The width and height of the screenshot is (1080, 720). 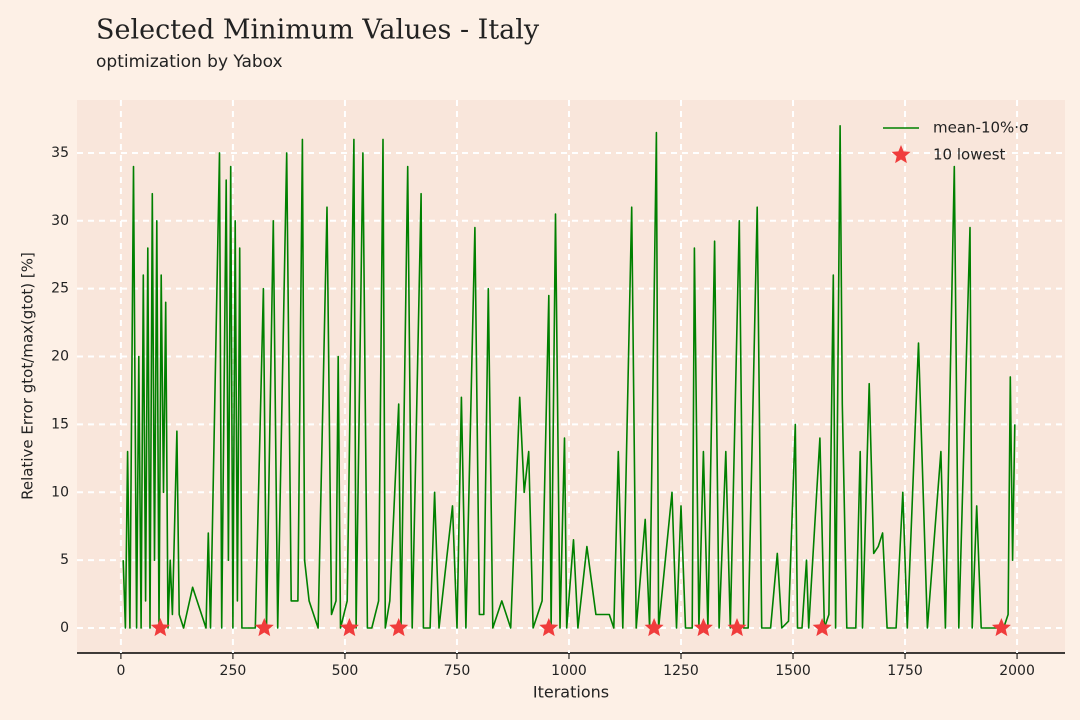 I want to click on x-tick-label: 1000, so click(x=569, y=671).